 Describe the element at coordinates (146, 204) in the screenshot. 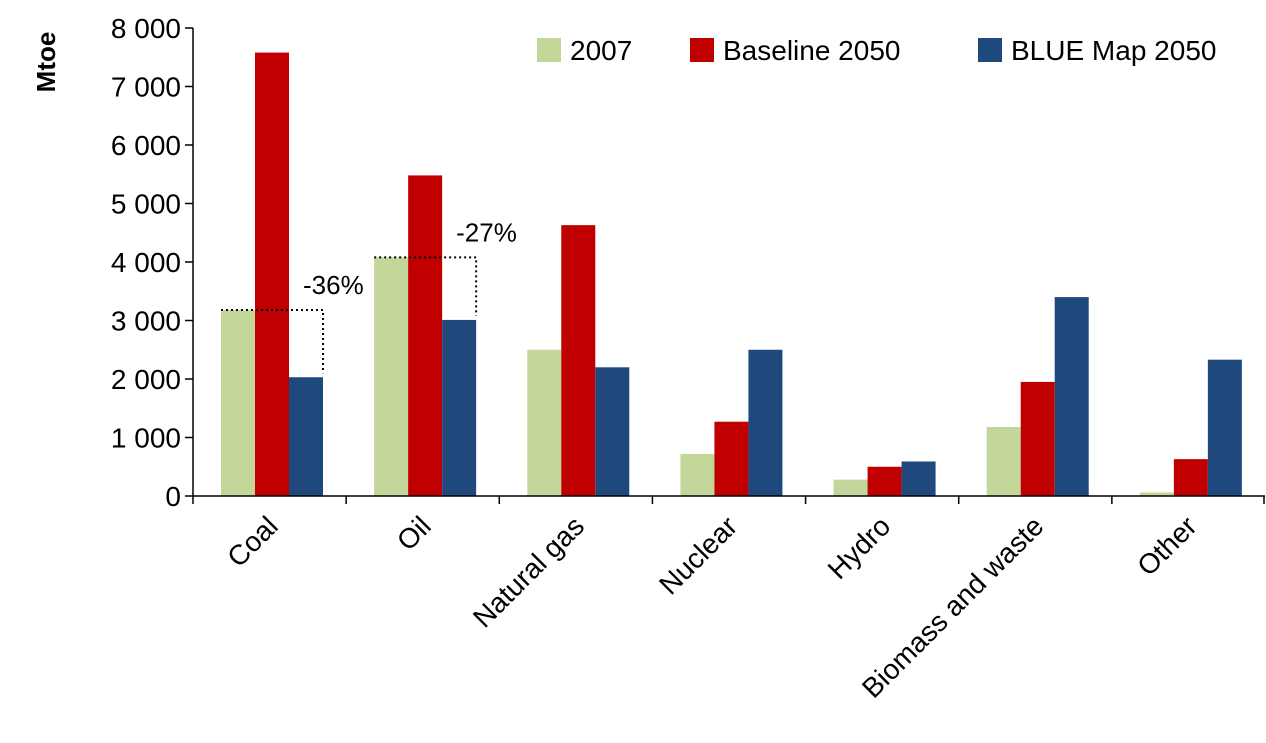

I see `y-tick-label: 5 000` at that location.